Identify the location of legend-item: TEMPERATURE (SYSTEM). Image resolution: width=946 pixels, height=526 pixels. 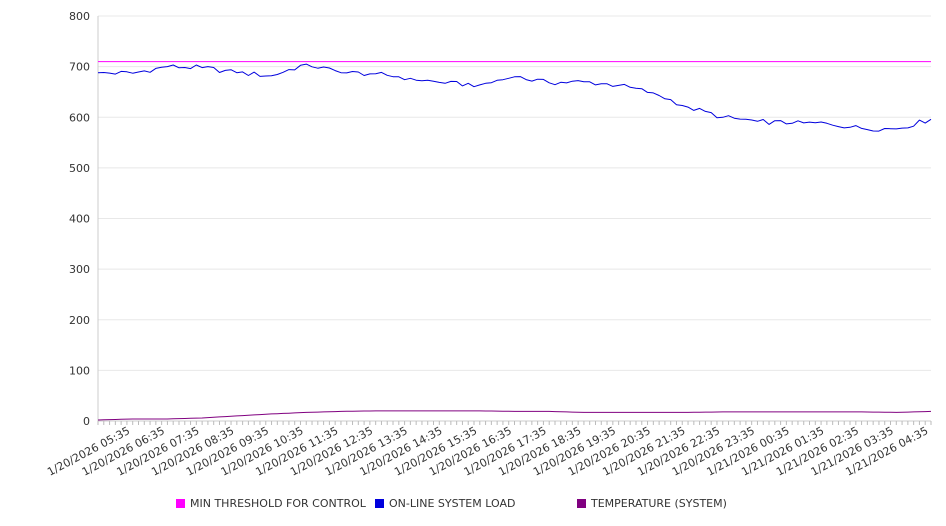
(652, 503).